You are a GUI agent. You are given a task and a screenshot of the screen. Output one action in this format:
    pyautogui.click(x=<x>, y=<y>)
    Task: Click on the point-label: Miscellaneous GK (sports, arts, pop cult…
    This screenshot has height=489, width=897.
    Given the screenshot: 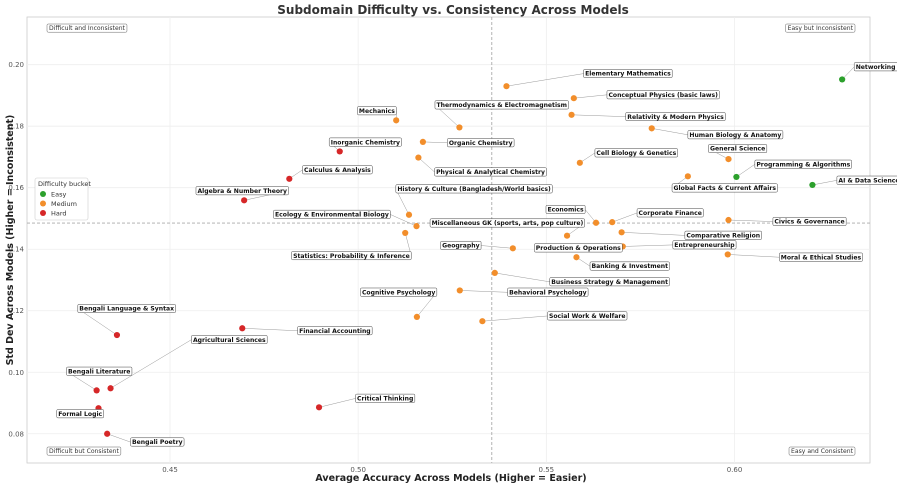 What is the action you would take?
    pyautogui.click(x=508, y=223)
    